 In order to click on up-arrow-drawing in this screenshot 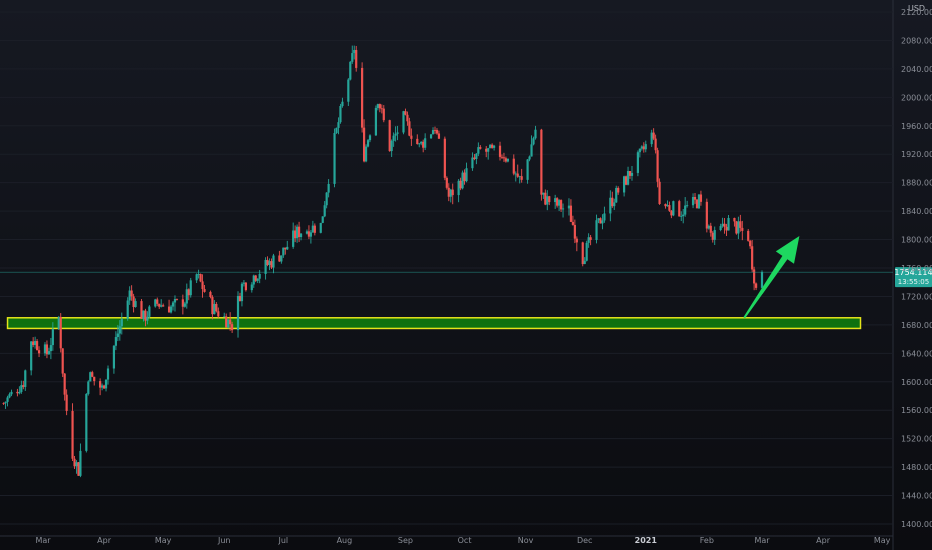, I will do `click(771, 277)`.